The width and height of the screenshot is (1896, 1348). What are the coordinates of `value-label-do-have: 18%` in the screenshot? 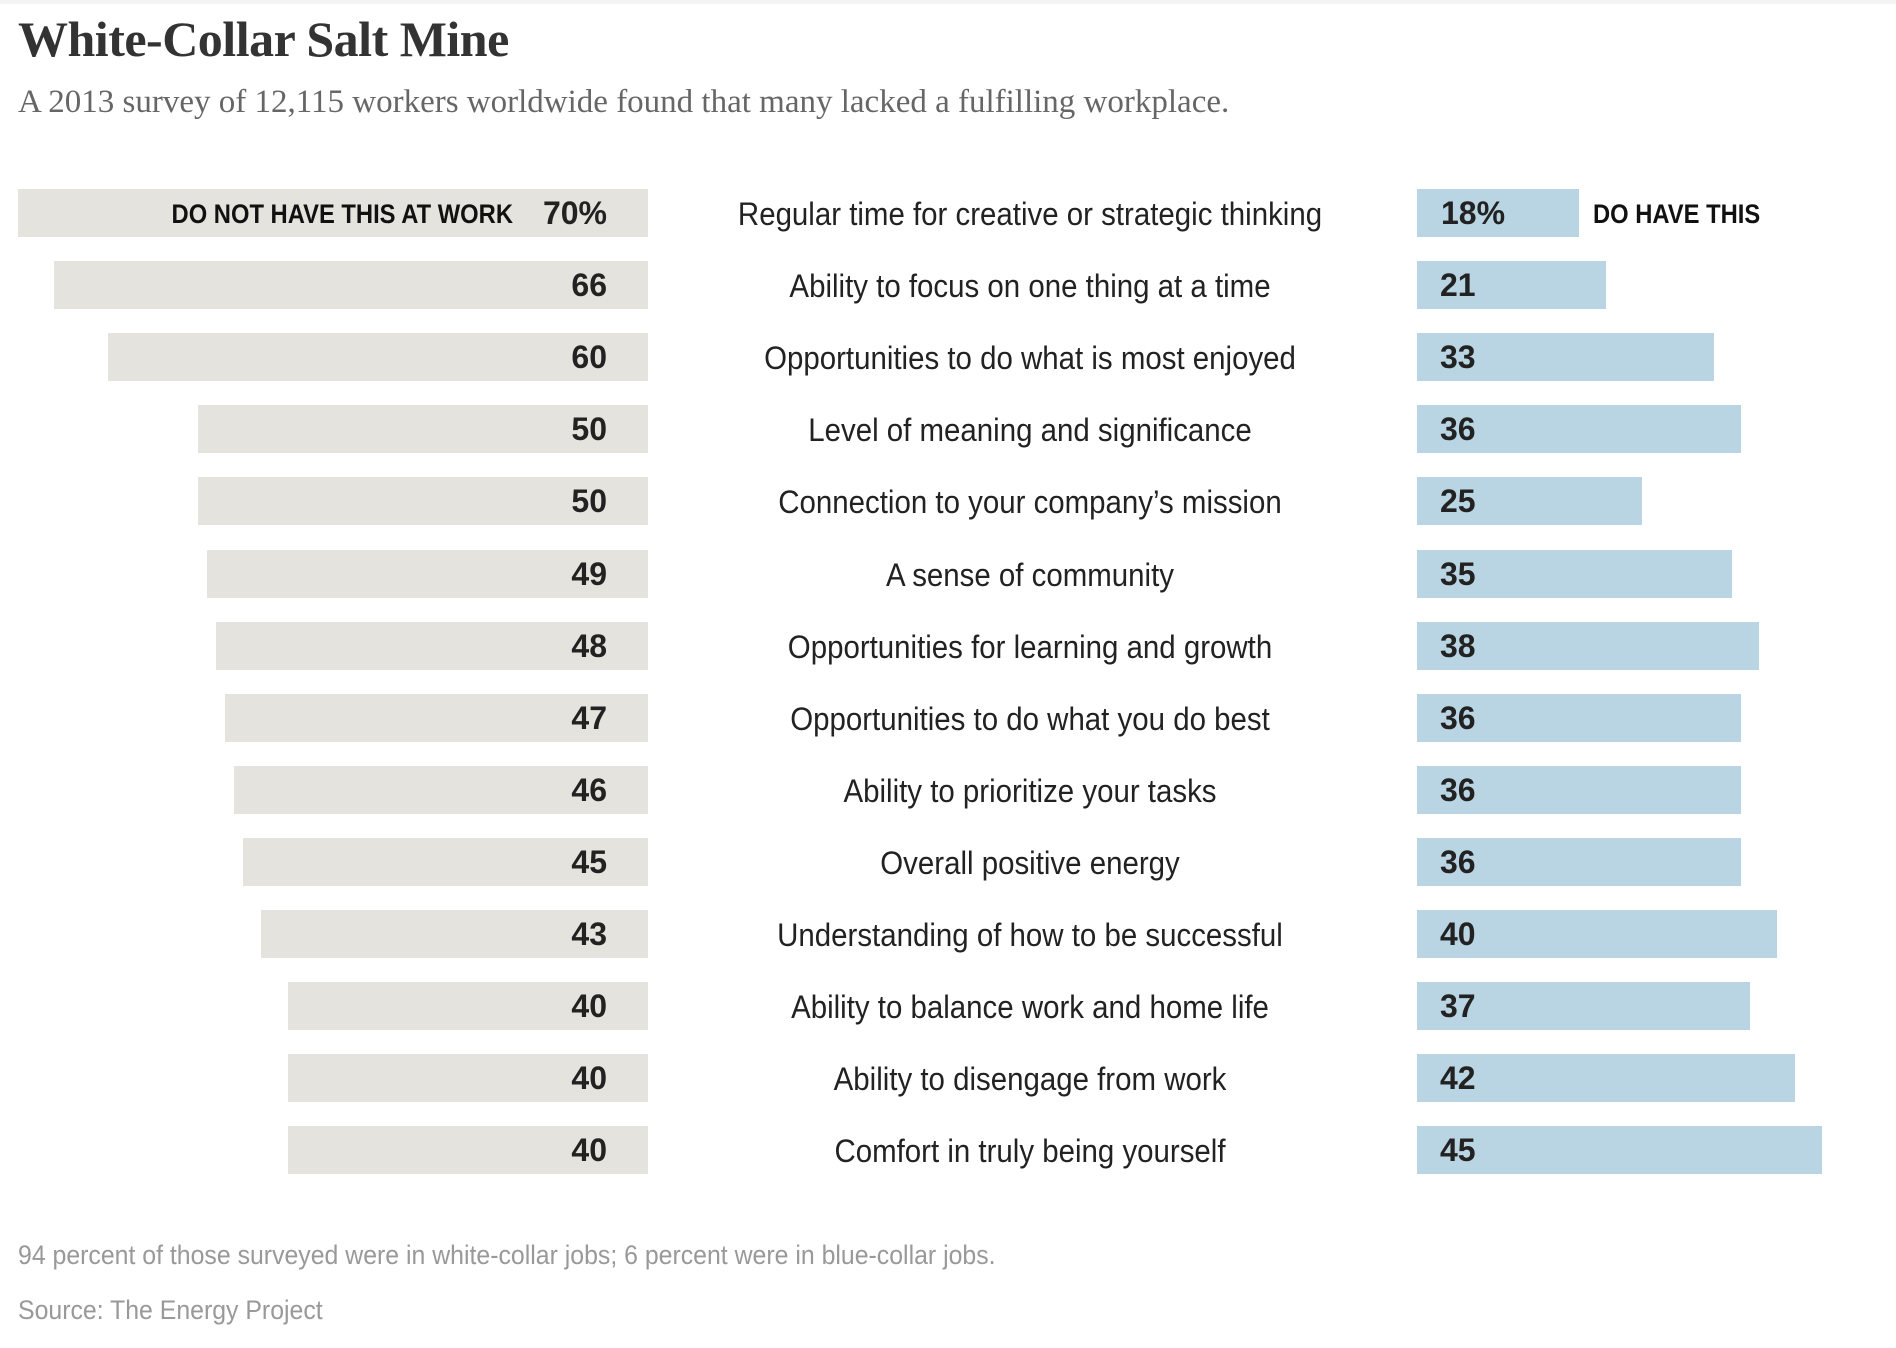 It's located at (1473, 213).